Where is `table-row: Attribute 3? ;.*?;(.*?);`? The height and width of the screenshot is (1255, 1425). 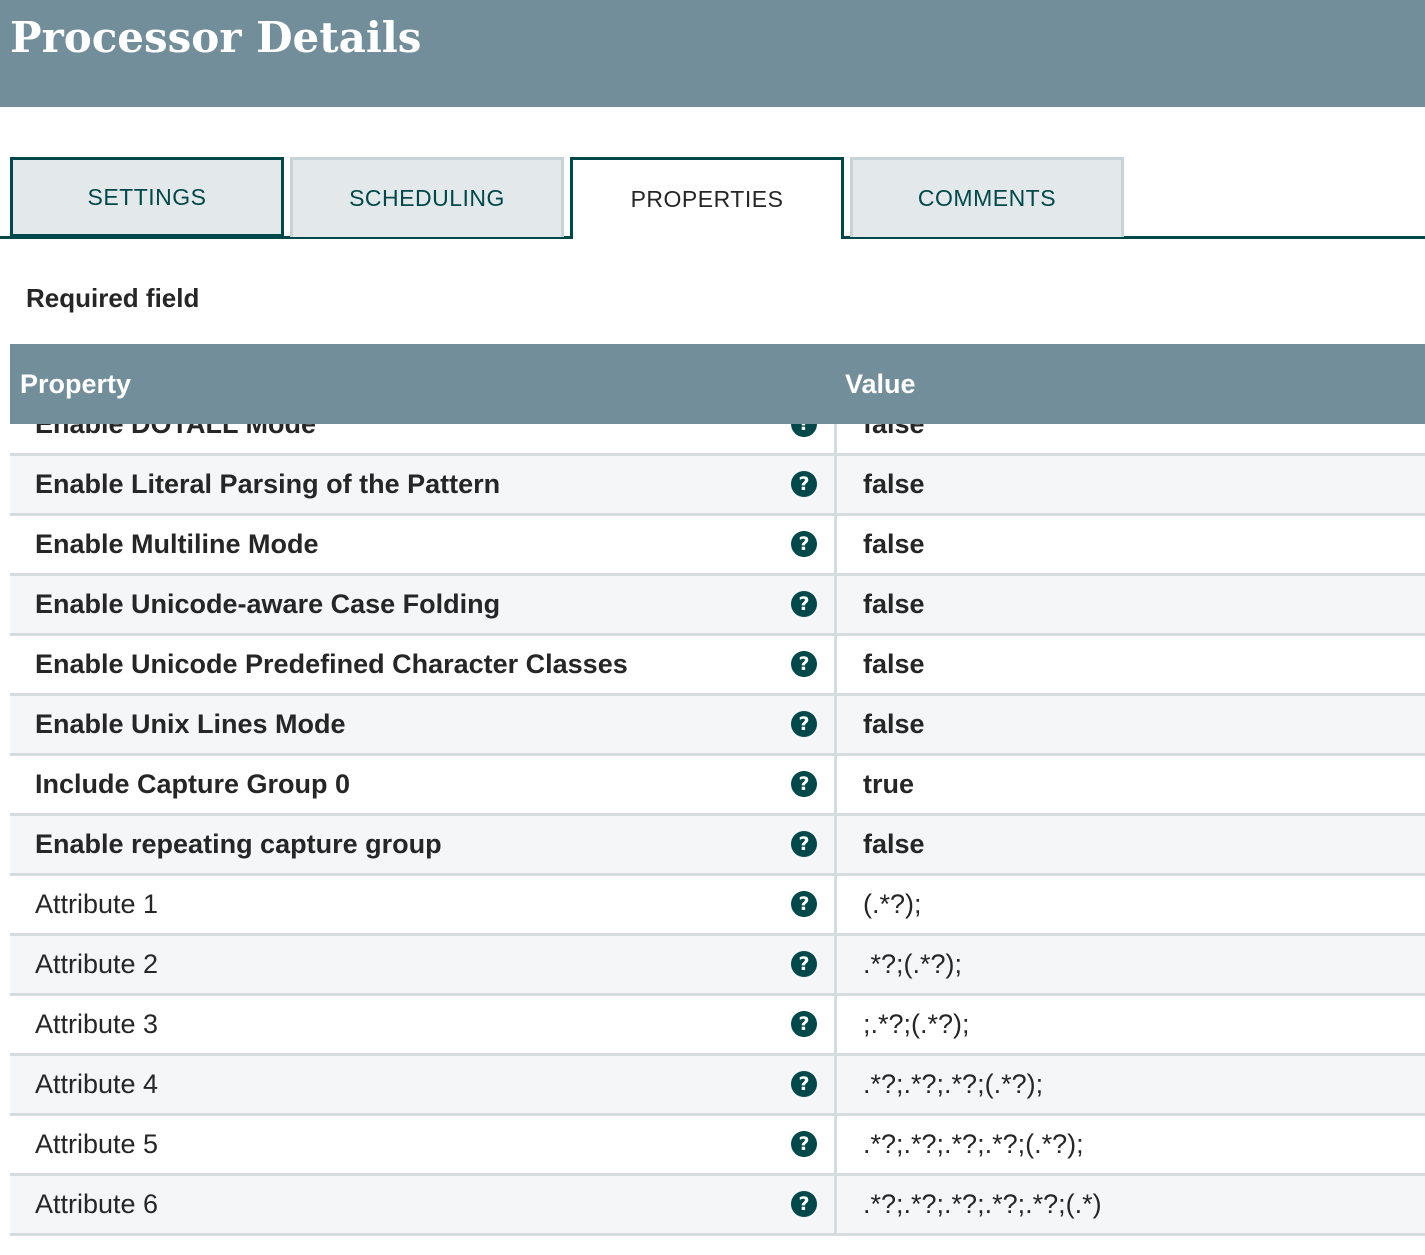 table-row: Attribute 3? ;.*?;(.*?); is located at coordinates (717, 1026).